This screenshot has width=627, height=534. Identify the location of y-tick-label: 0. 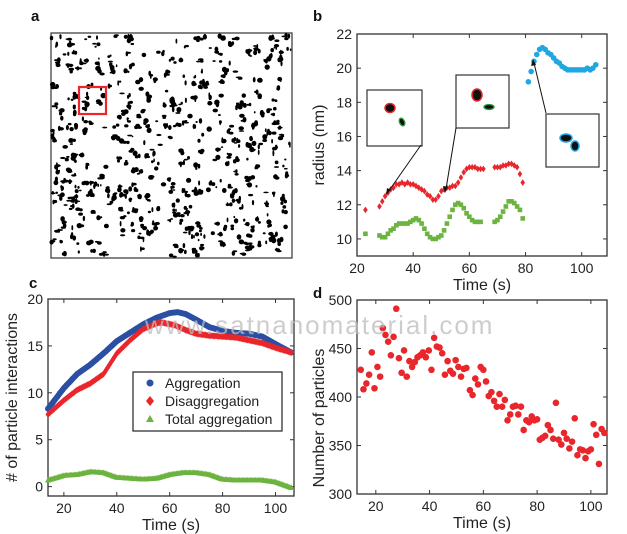
(39, 487).